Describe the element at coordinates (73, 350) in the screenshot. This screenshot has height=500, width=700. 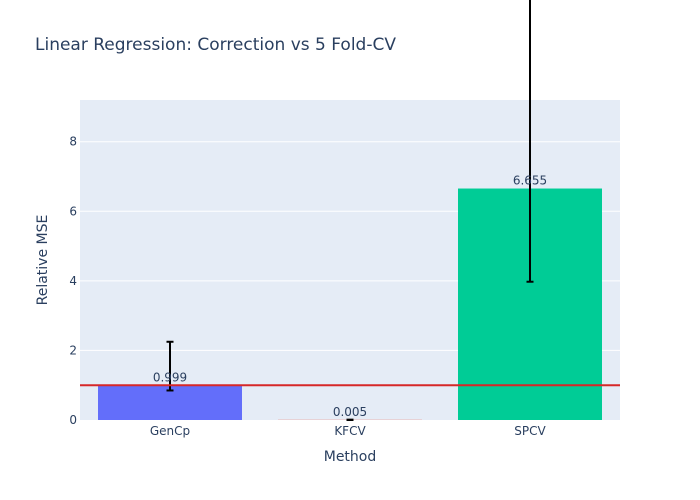
I see `y-tick-label: 2` at that location.